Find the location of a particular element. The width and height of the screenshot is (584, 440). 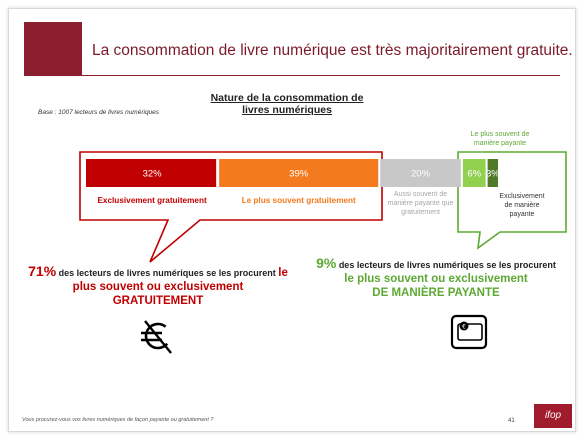

bar-value-label-4: 6% is located at coordinates (474, 174).